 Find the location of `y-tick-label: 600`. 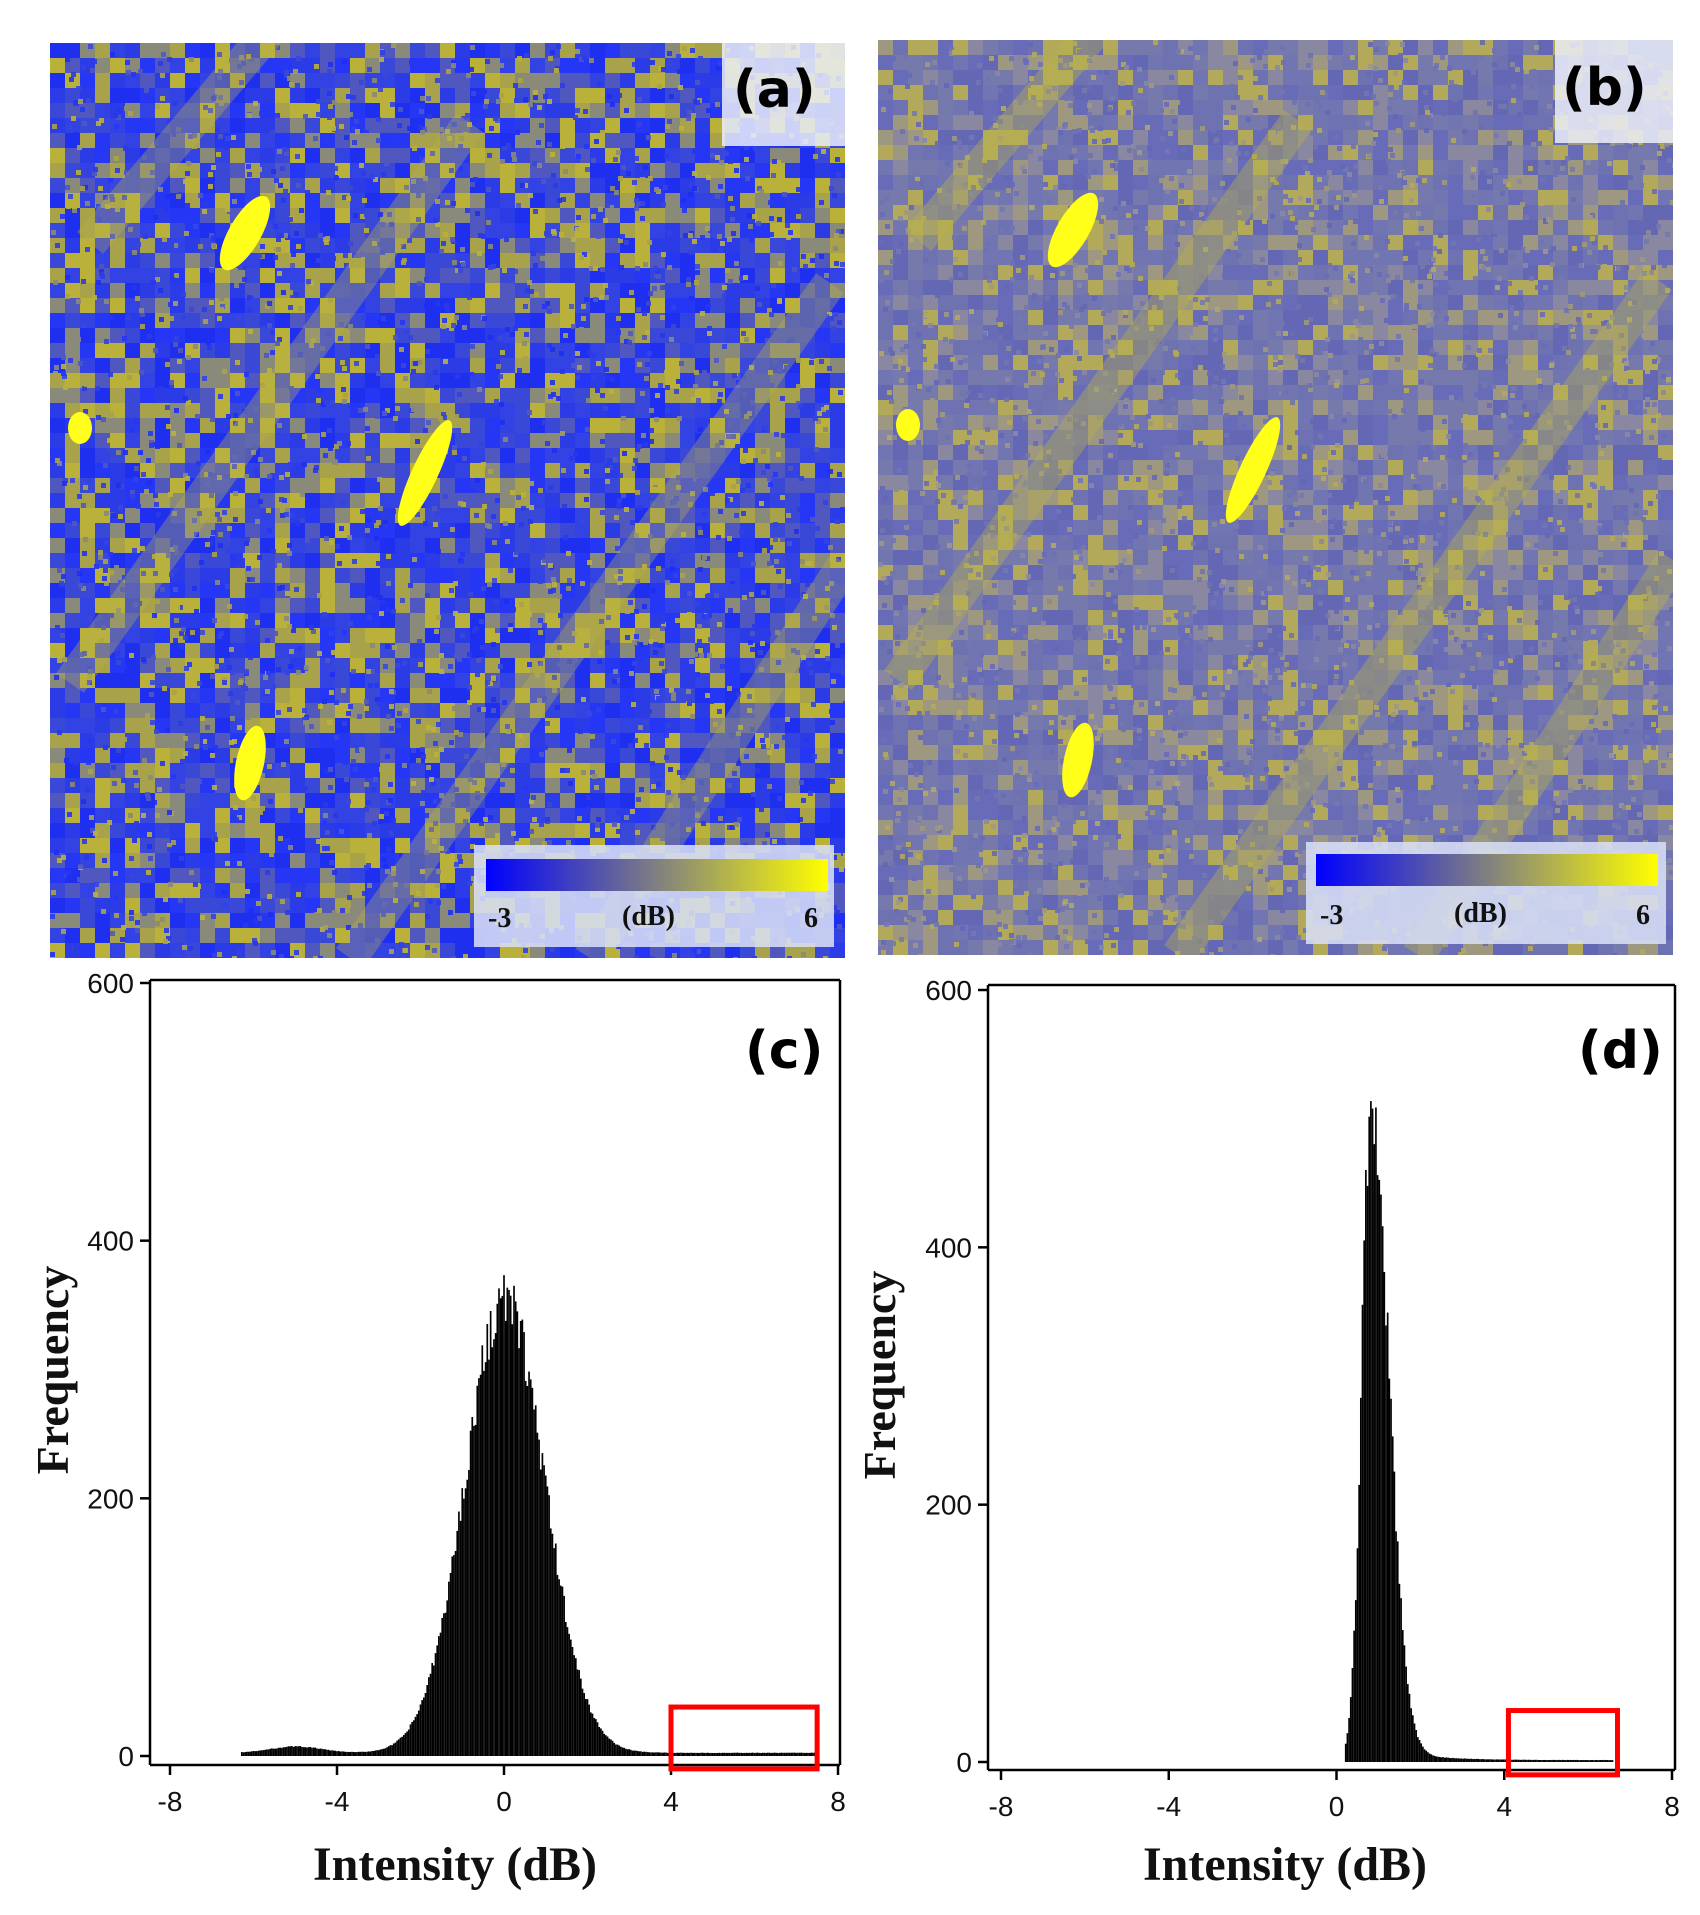

y-tick-label: 600 is located at coordinates (948, 990).